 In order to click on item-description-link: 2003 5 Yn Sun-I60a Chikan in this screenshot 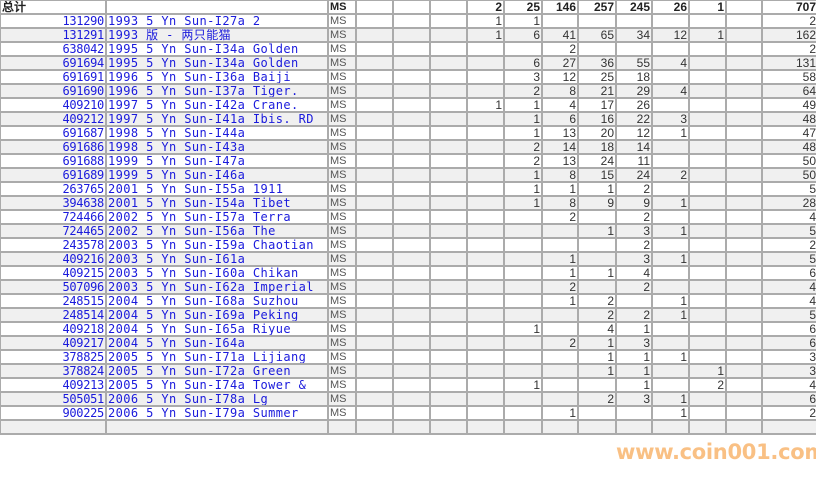, I will do `click(217, 273)`.